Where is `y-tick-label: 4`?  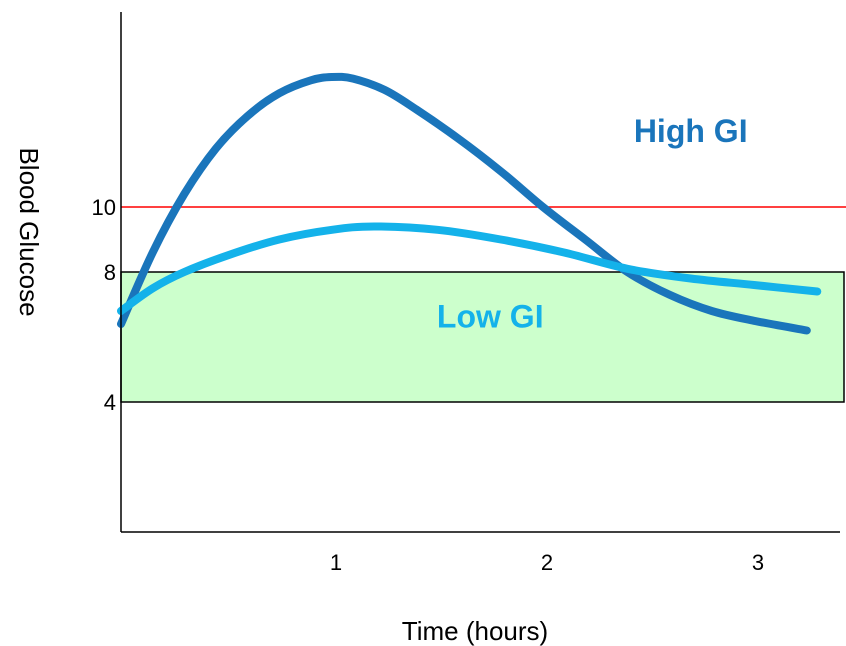 y-tick-label: 4 is located at coordinates (110, 402).